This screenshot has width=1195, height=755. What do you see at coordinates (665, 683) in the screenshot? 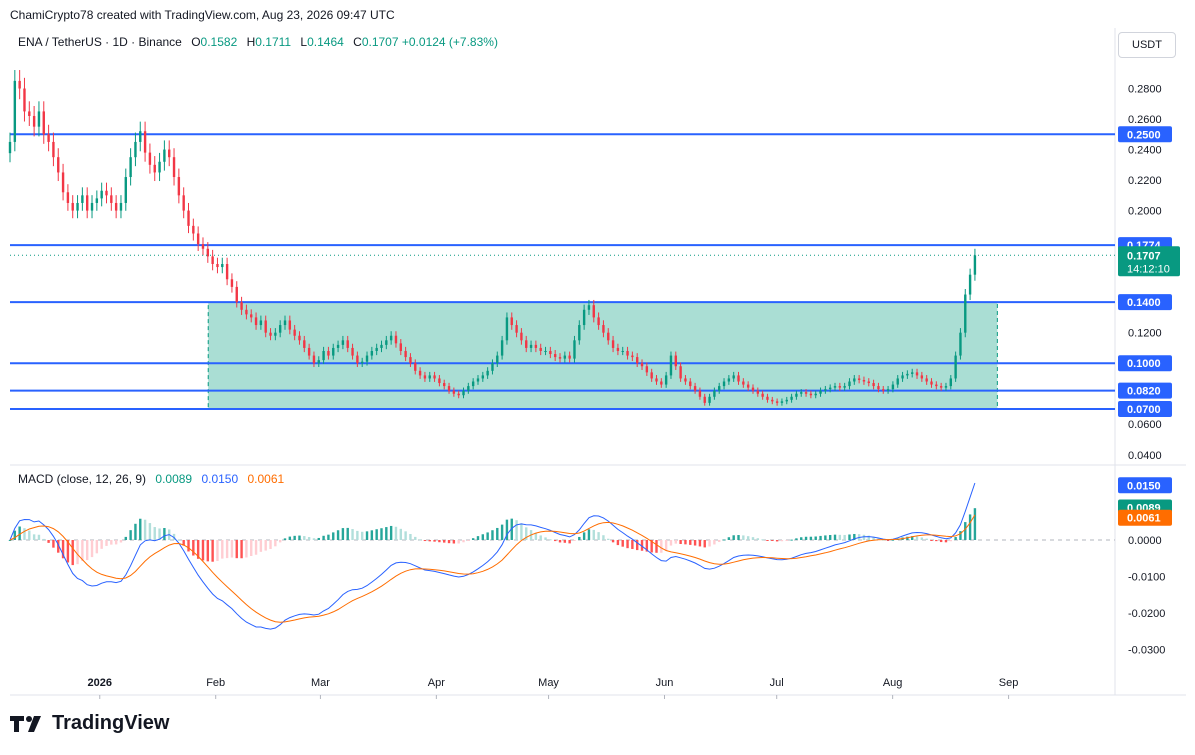
I see `time-tick-label: Jun` at bounding box center [665, 683].